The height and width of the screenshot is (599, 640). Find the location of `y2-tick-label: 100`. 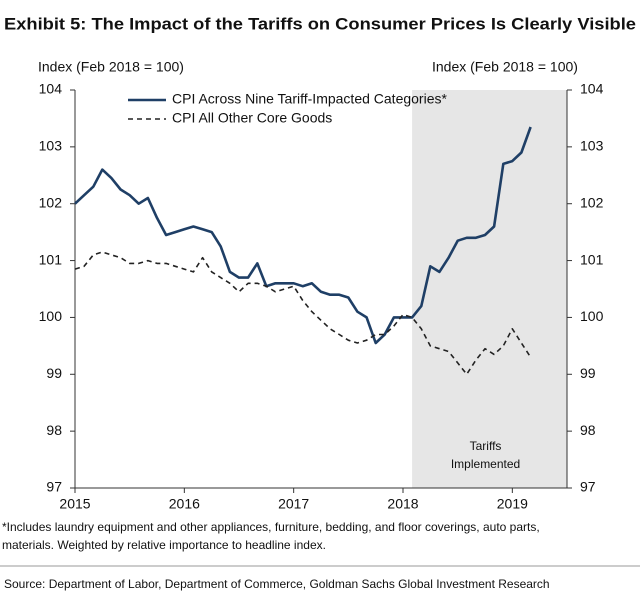

y2-tick-label: 100 is located at coordinates (592, 316).